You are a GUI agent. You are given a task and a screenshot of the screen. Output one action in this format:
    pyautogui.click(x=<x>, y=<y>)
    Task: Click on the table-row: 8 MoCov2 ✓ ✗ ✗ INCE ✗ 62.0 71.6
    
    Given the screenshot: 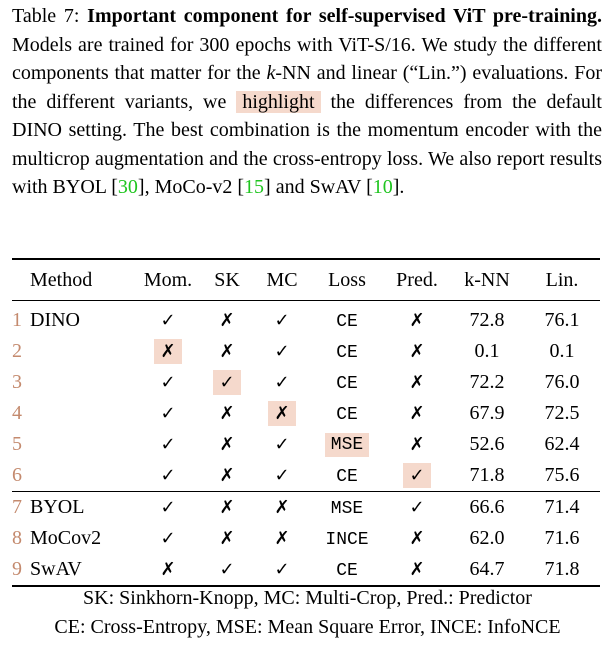 What is the action you would take?
    pyautogui.click(x=306, y=538)
    